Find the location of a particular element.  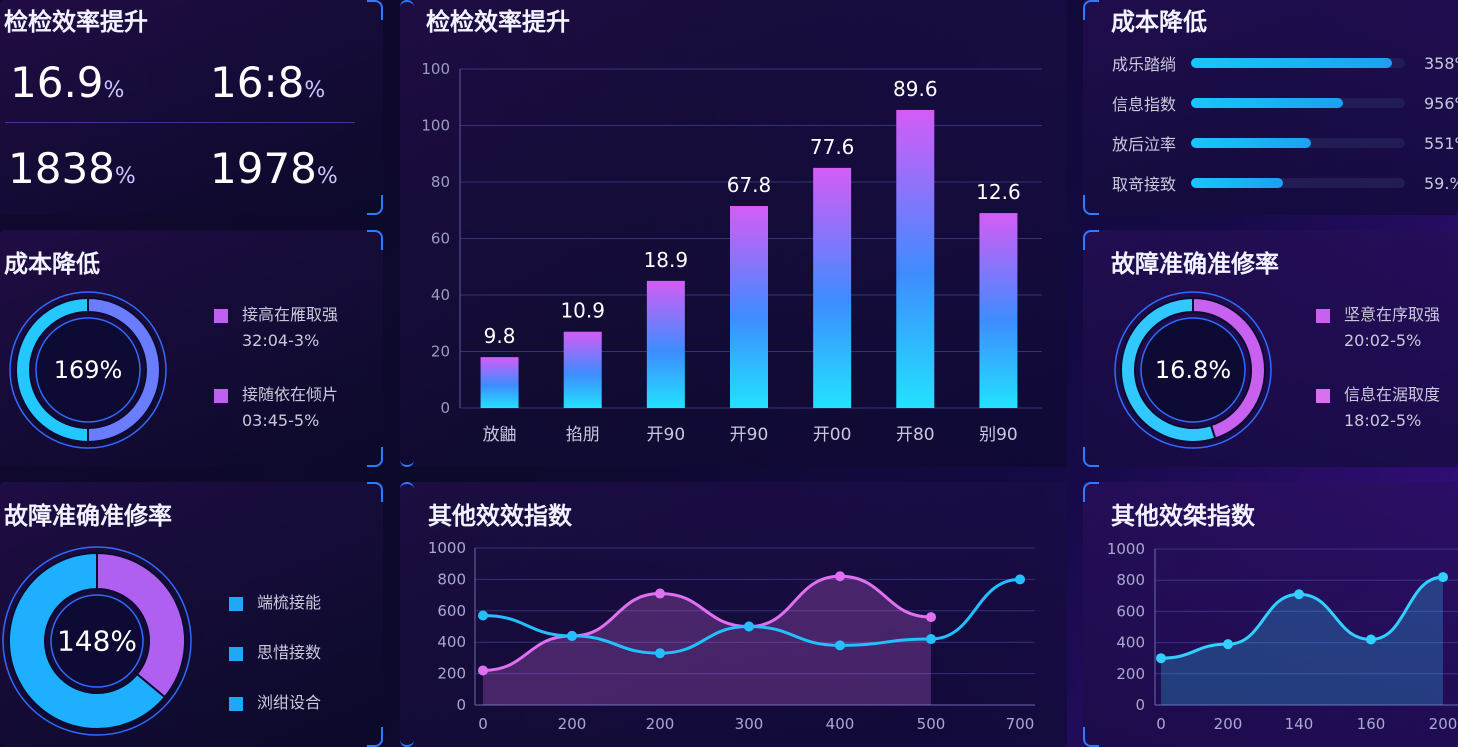

fault-donut-right-title: 故障准确准修率 is located at coordinates (1195, 264).